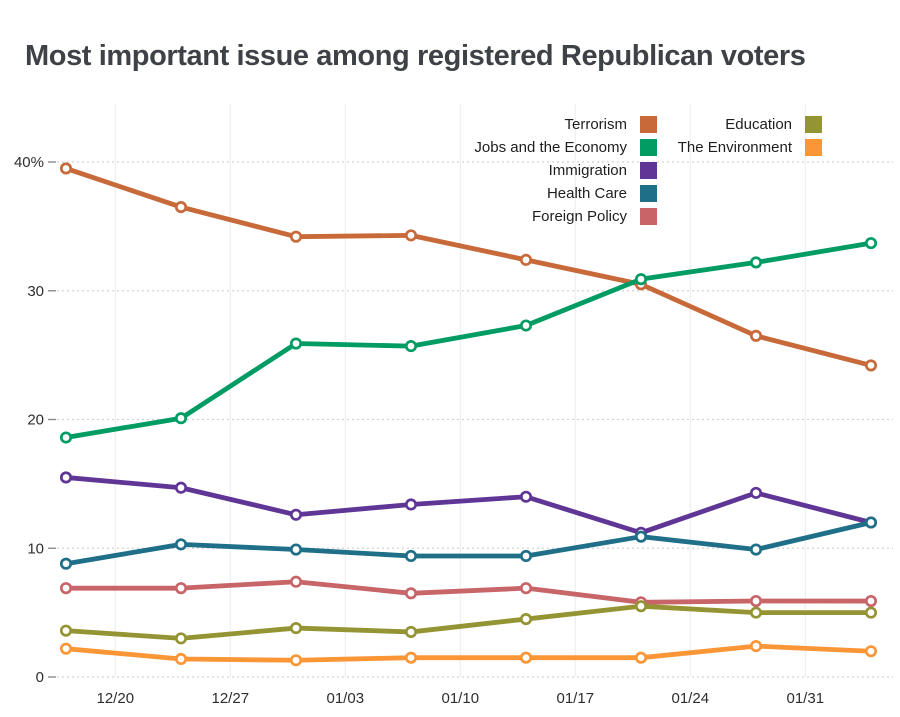  Describe the element at coordinates (758, 124) in the screenshot. I see `legend-label-education: Education` at that location.